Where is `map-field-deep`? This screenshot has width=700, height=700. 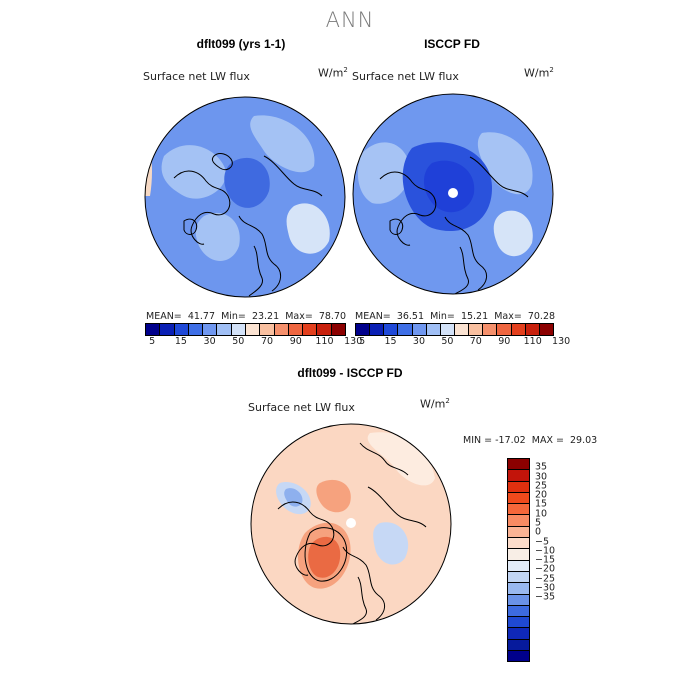 map-field-deep is located at coordinates (449, 186).